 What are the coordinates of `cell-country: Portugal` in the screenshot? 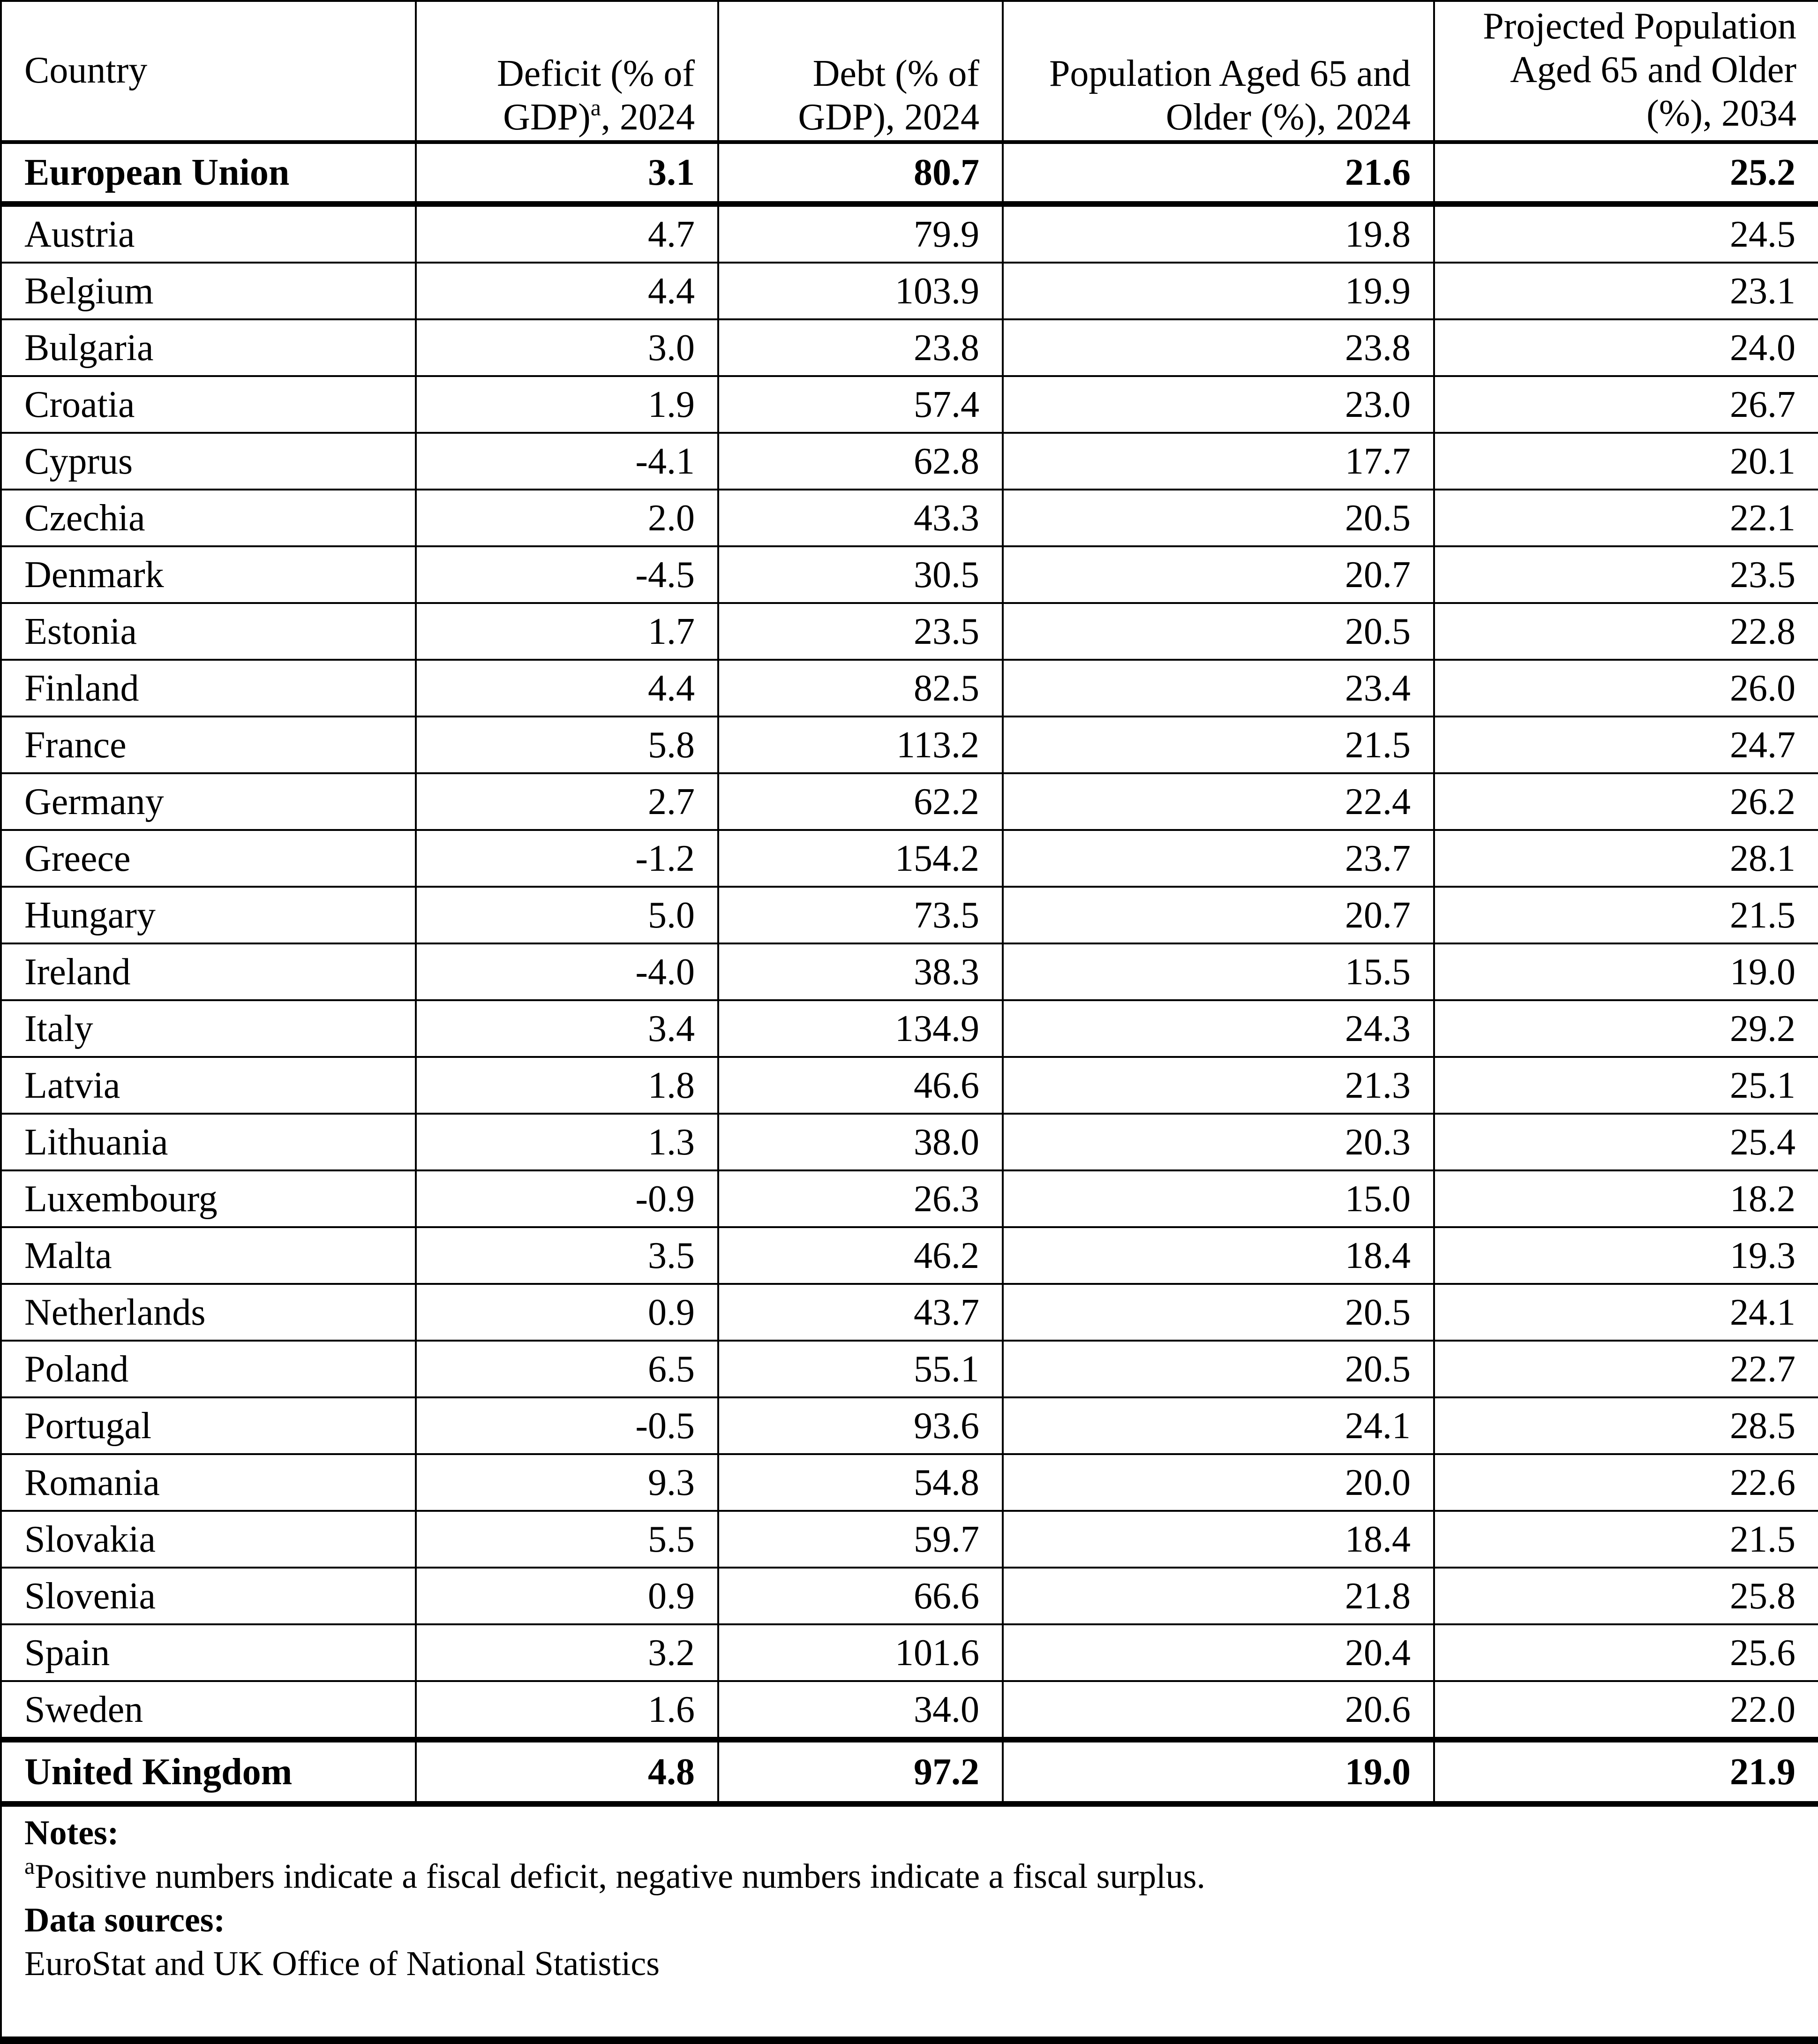 It's located at (209, 1425).